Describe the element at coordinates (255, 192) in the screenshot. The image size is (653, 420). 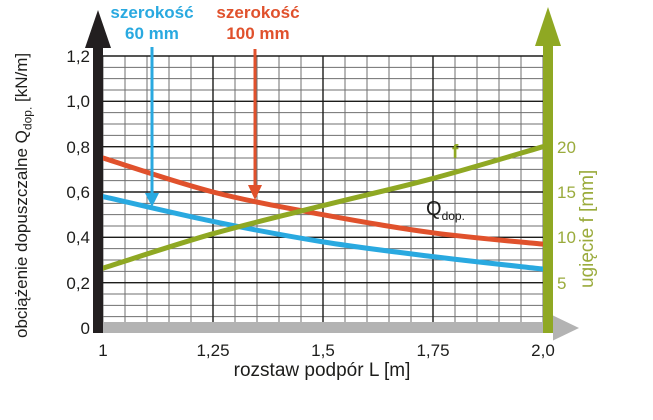
I see `legend-arrowhead-100mm-icon` at that location.